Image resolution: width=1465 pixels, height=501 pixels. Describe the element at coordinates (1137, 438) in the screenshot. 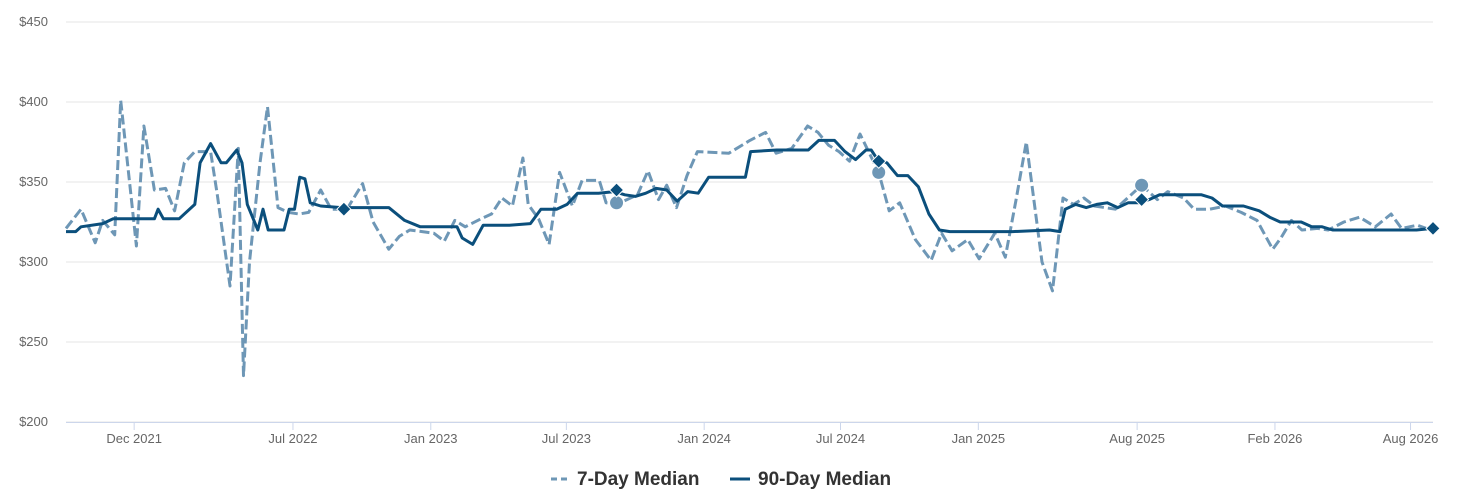

I see `x-tick-label: Aug 2025` at that location.